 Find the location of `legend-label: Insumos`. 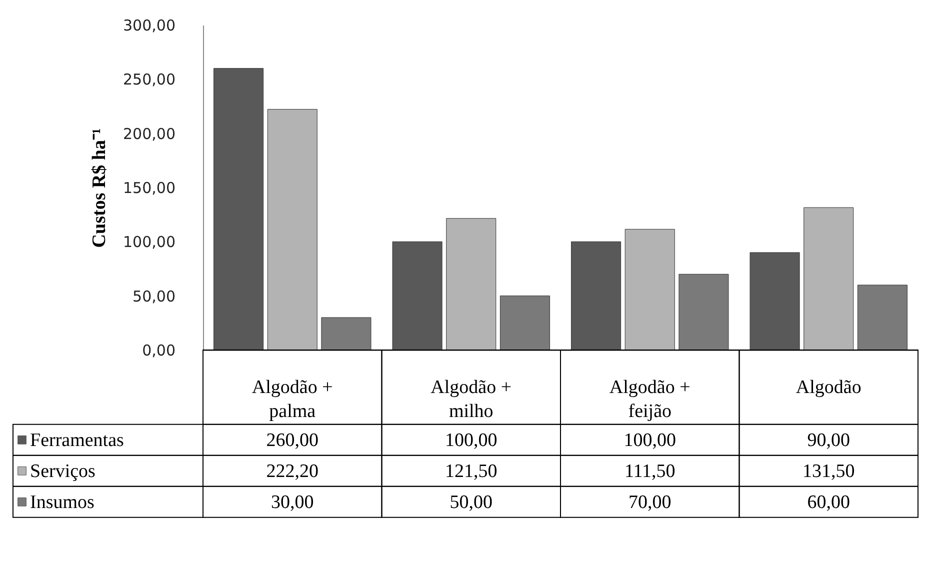

legend-label: Insumos is located at coordinates (62, 502).